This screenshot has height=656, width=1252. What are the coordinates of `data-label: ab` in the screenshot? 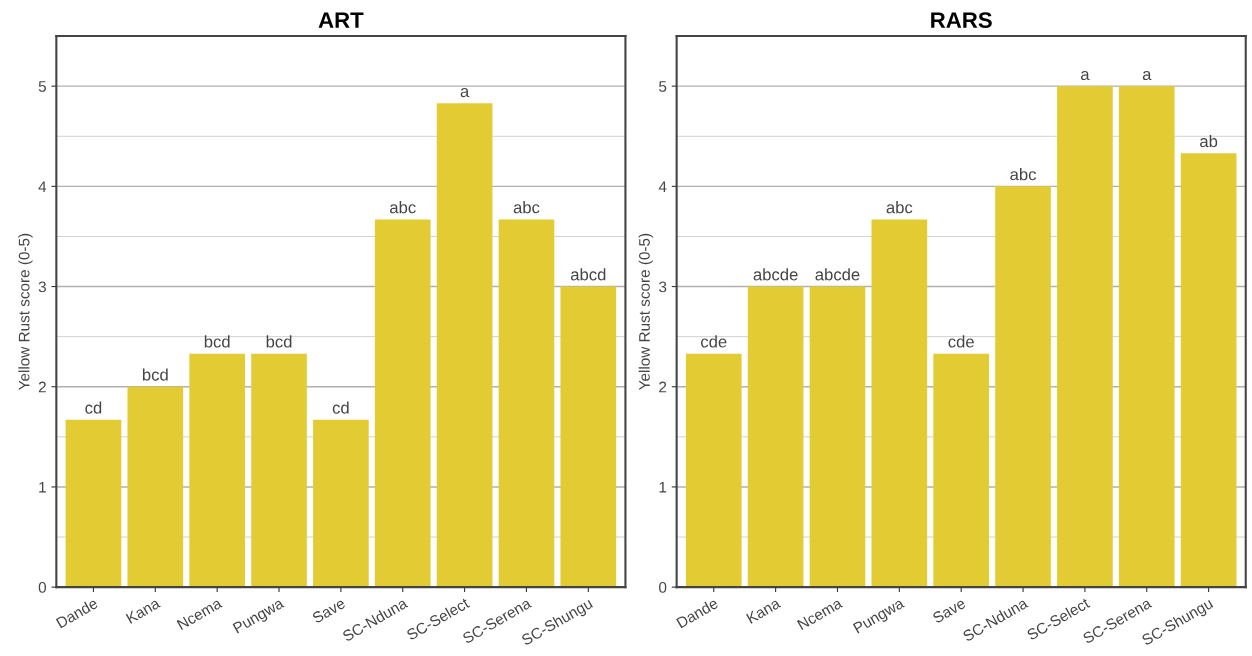 It's located at (1209, 141).